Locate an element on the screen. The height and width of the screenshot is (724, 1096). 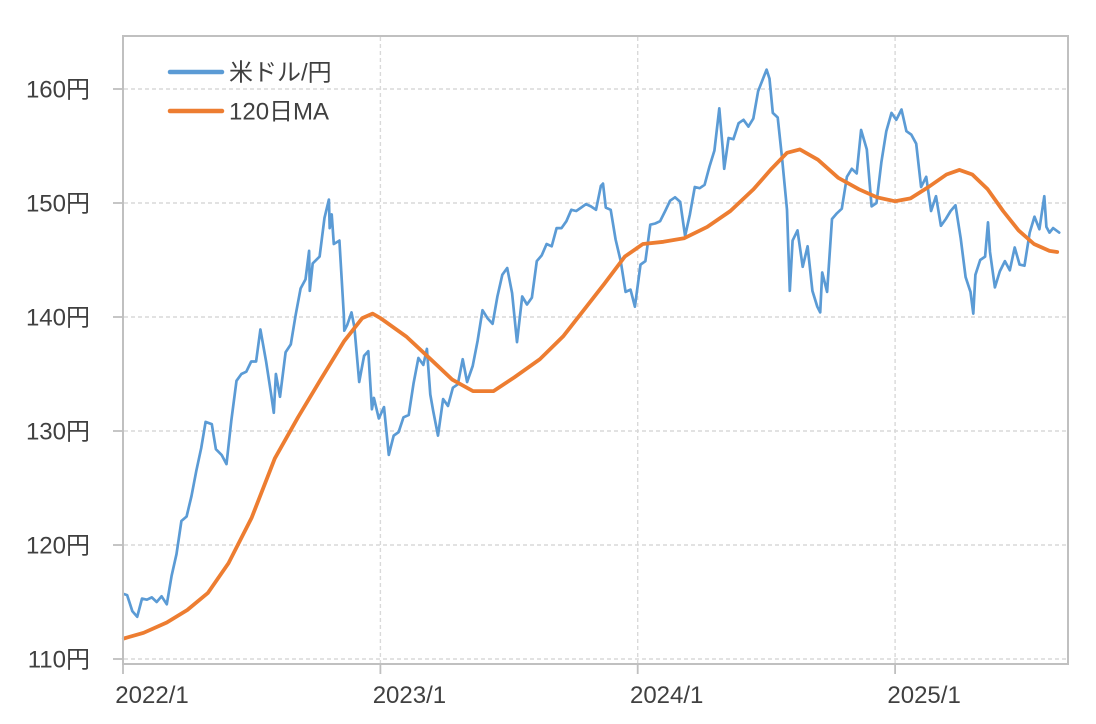
legend-label-ma120: 120日MA is located at coordinates (279, 112).